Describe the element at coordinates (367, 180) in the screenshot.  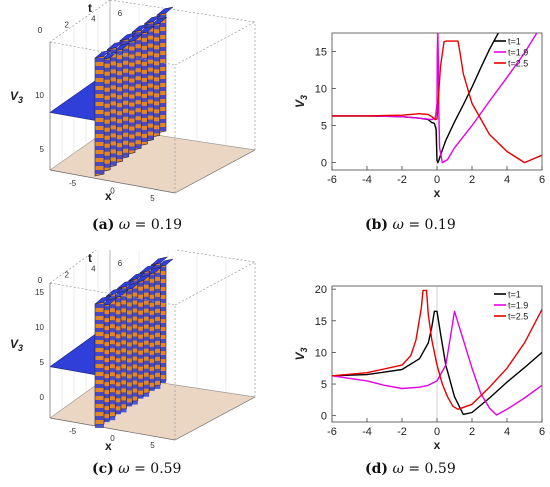
I see `x-tick-label: -4` at that location.